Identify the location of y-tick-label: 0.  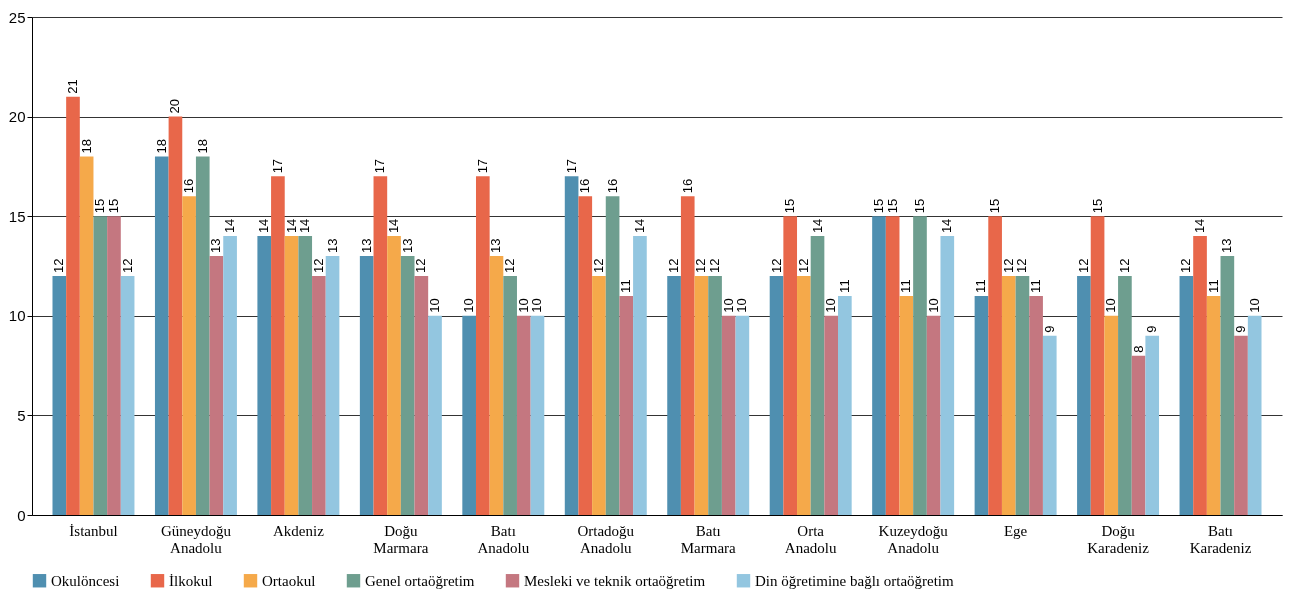
(21, 515).